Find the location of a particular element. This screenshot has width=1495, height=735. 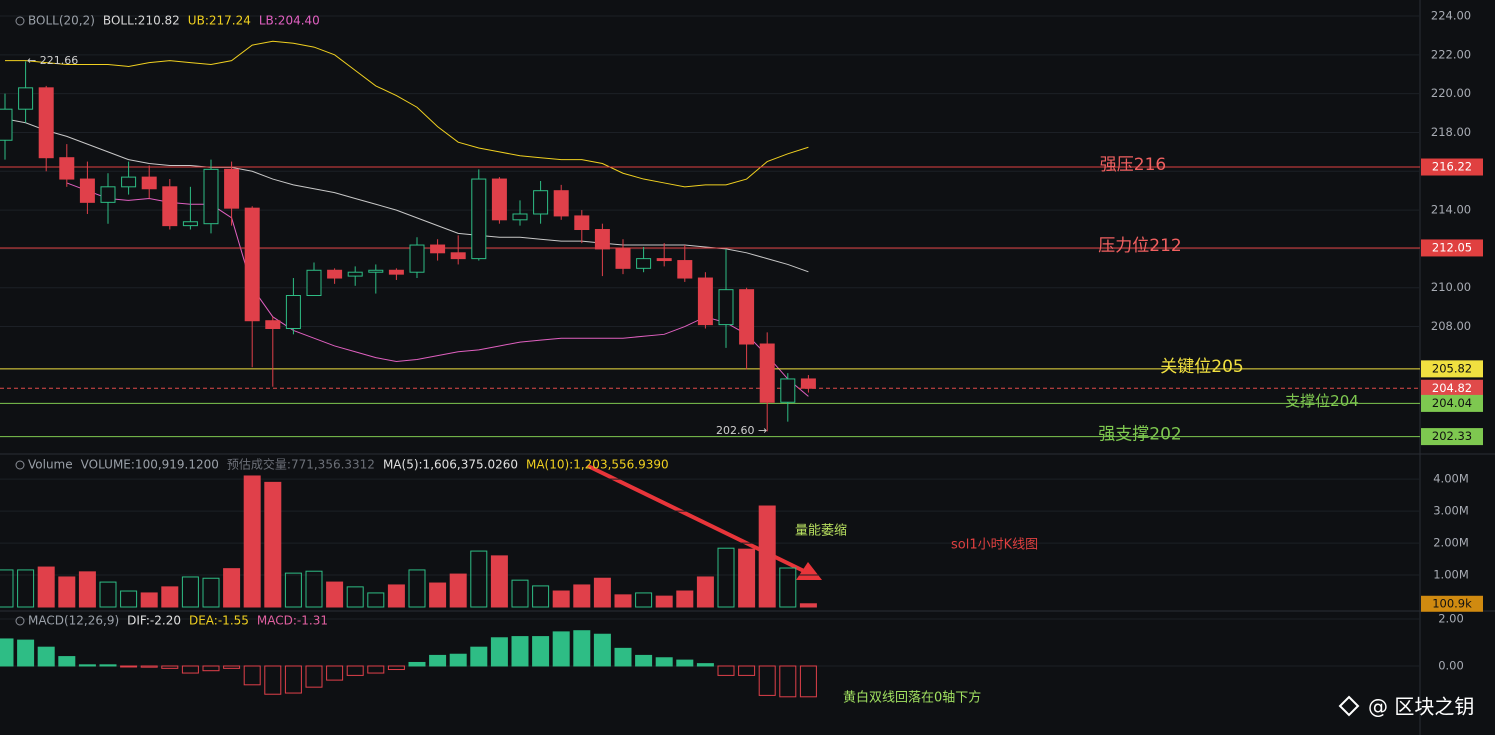

annotation: 202.60 → is located at coordinates (741, 430).